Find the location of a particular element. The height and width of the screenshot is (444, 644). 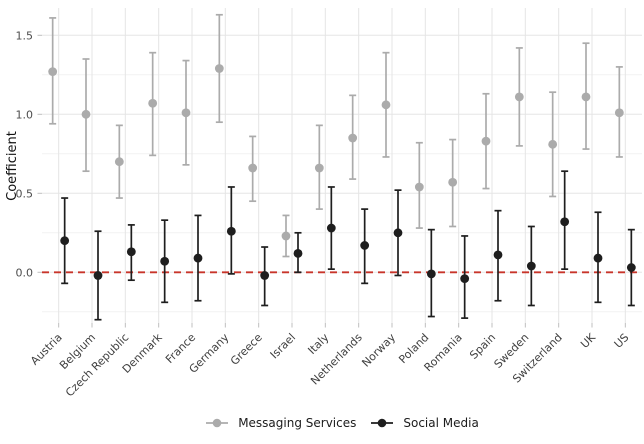

pointrange-sweden-messaging-services is located at coordinates (519, 97).